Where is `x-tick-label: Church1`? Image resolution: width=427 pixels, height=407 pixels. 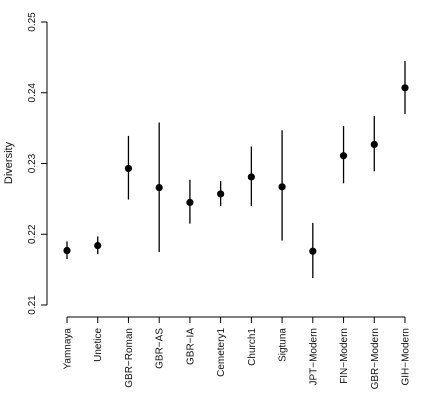
x-tick-label: Church1 is located at coordinates (252, 347).